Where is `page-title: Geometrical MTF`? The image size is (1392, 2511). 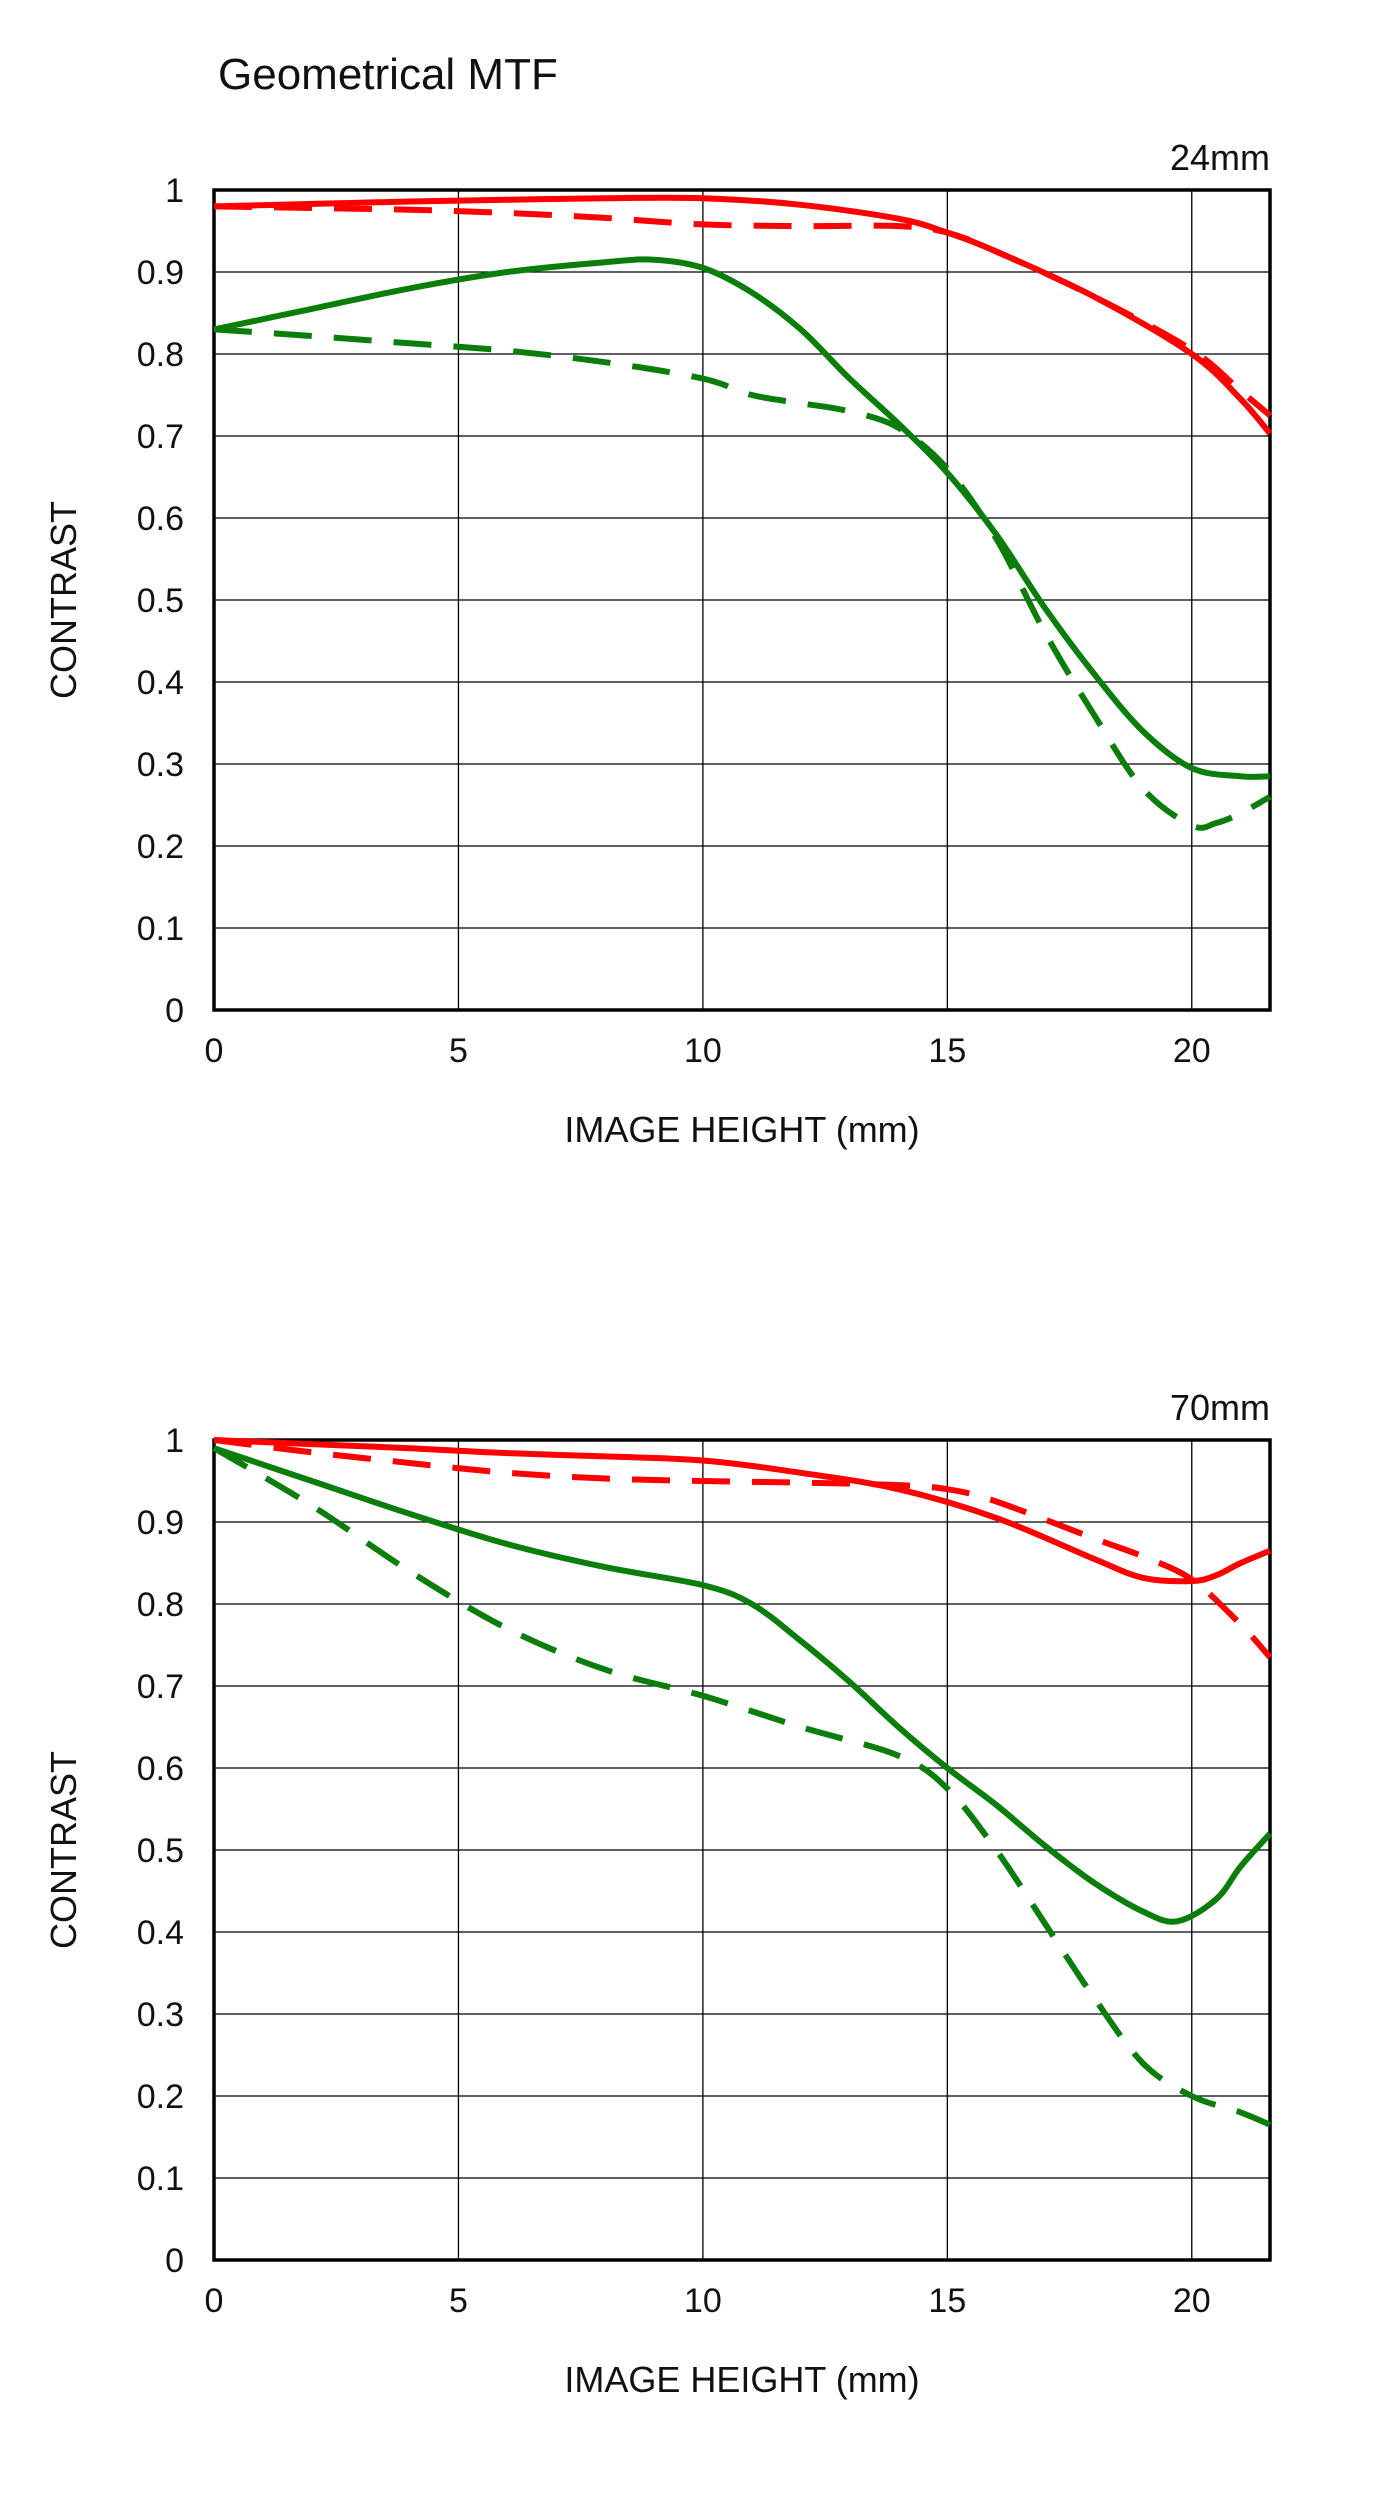
page-title: Geometrical MTF is located at coordinates (388, 74).